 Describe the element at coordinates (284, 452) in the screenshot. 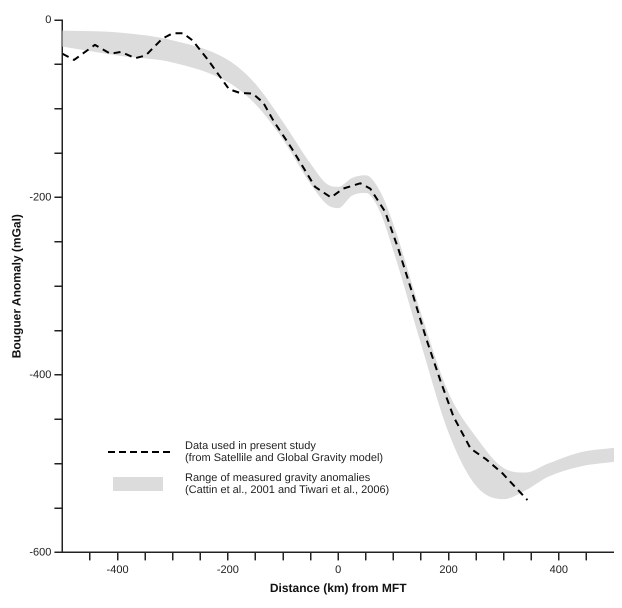

I see `legend-label: Data used in present study (from Satellile and Global Gravity model)` at that location.